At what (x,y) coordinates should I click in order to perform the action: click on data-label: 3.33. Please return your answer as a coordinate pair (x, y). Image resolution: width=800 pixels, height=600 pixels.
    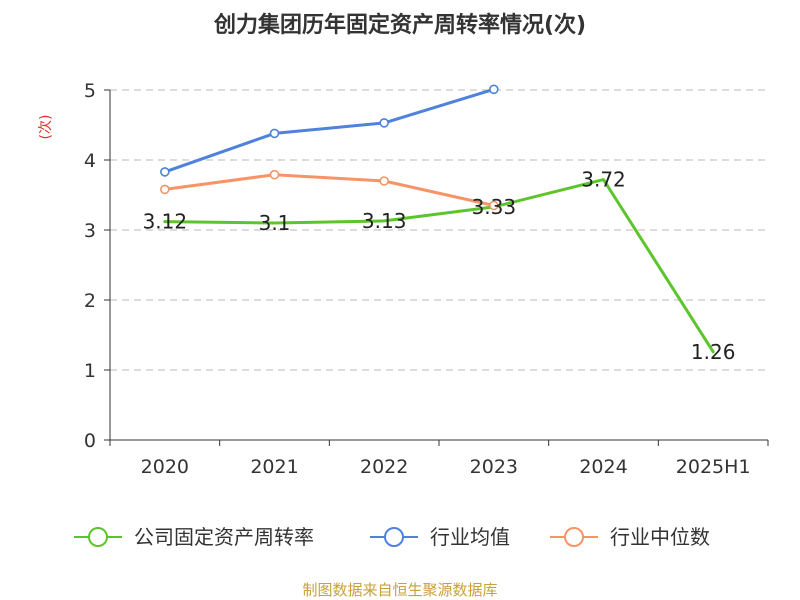
    Looking at the image, I should click on (494, 207).